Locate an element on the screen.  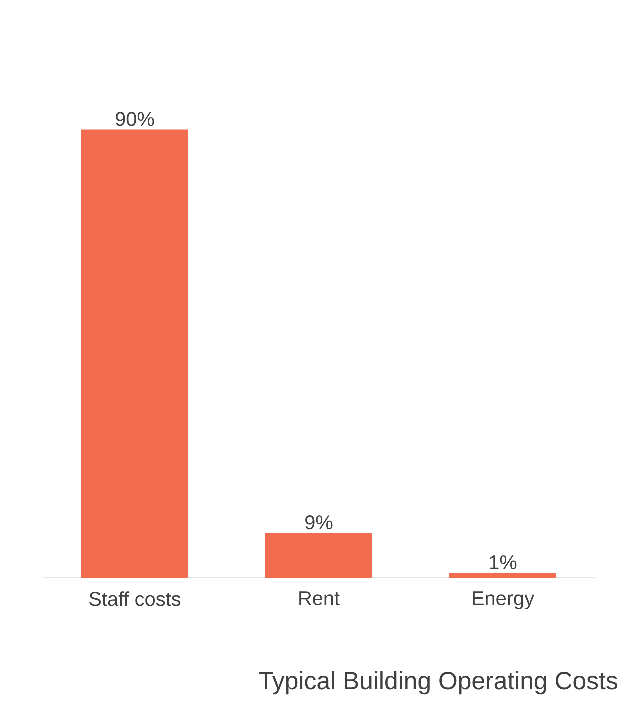
x-tick-label: Rent is located at coordinates (320, 599).